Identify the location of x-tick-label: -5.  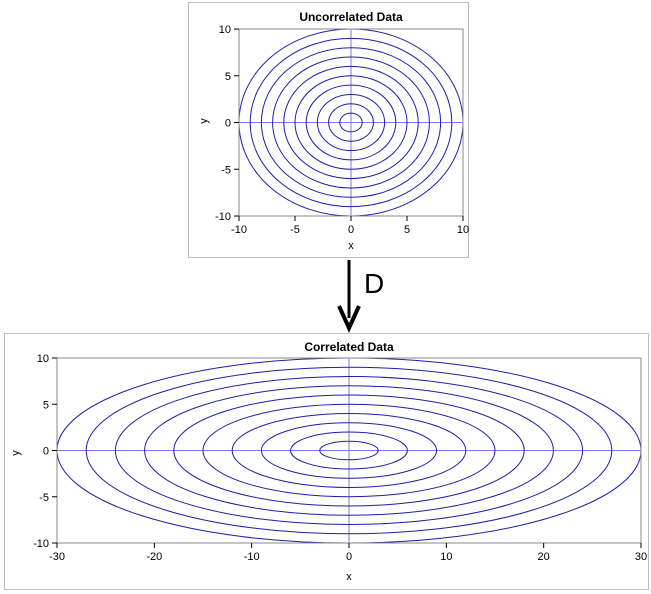
(295, 230).